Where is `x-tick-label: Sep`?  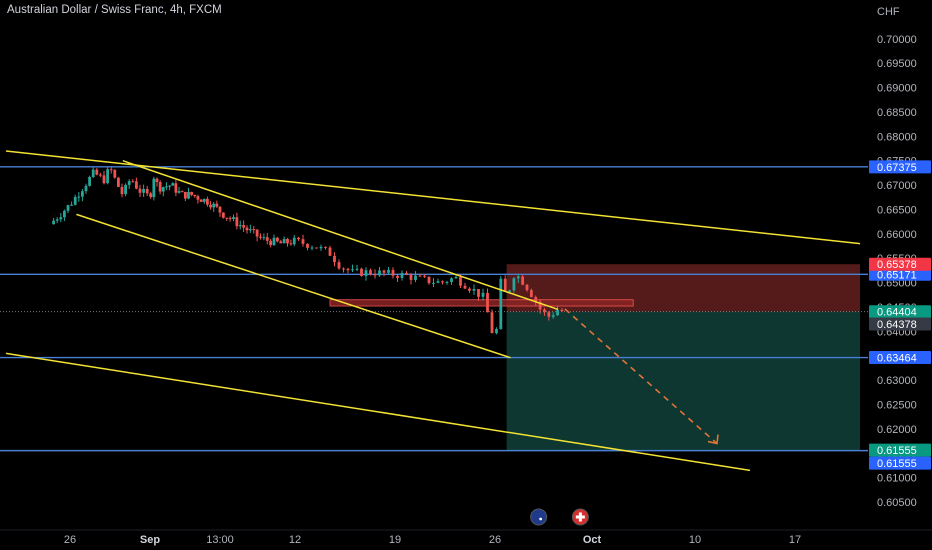
x-tick-label: Sep is located at coordinates (150, 540).